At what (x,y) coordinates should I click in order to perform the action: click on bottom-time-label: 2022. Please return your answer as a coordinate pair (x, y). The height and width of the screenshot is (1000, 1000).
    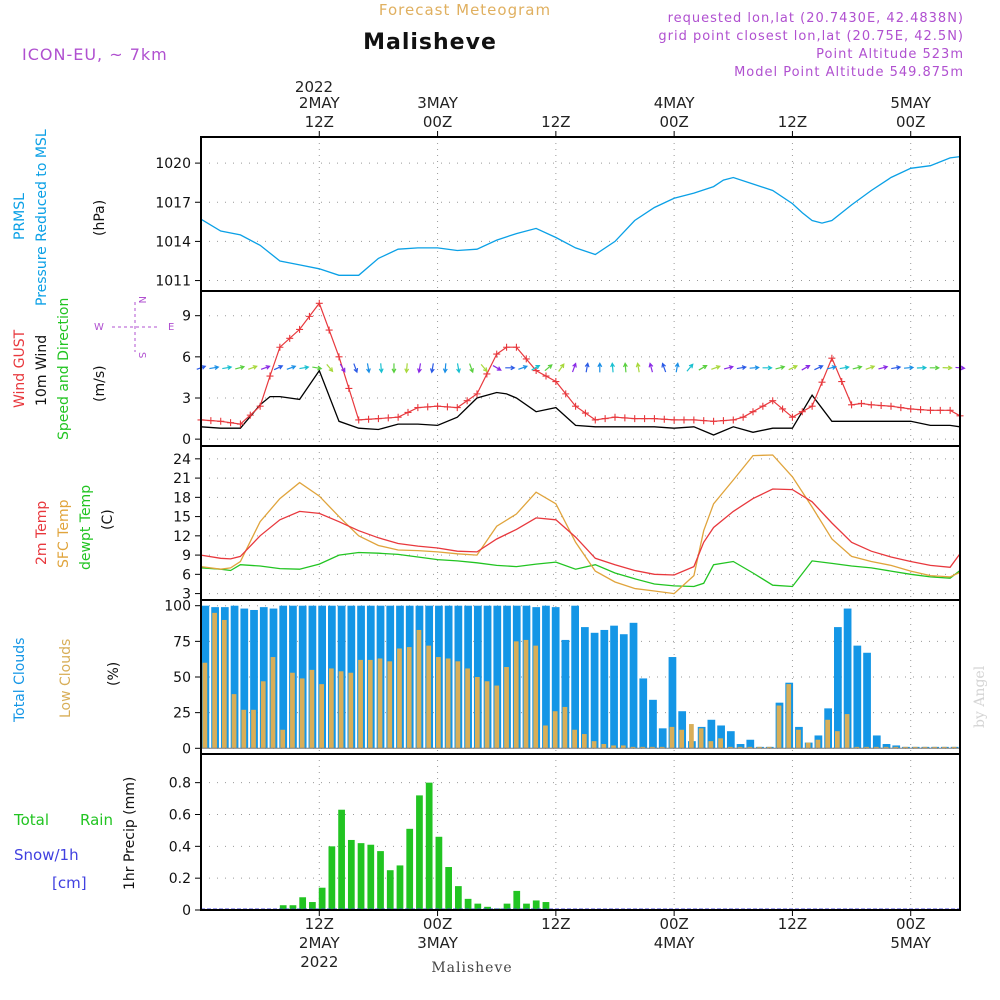
    Looking at the image, I should click on (319, 962).